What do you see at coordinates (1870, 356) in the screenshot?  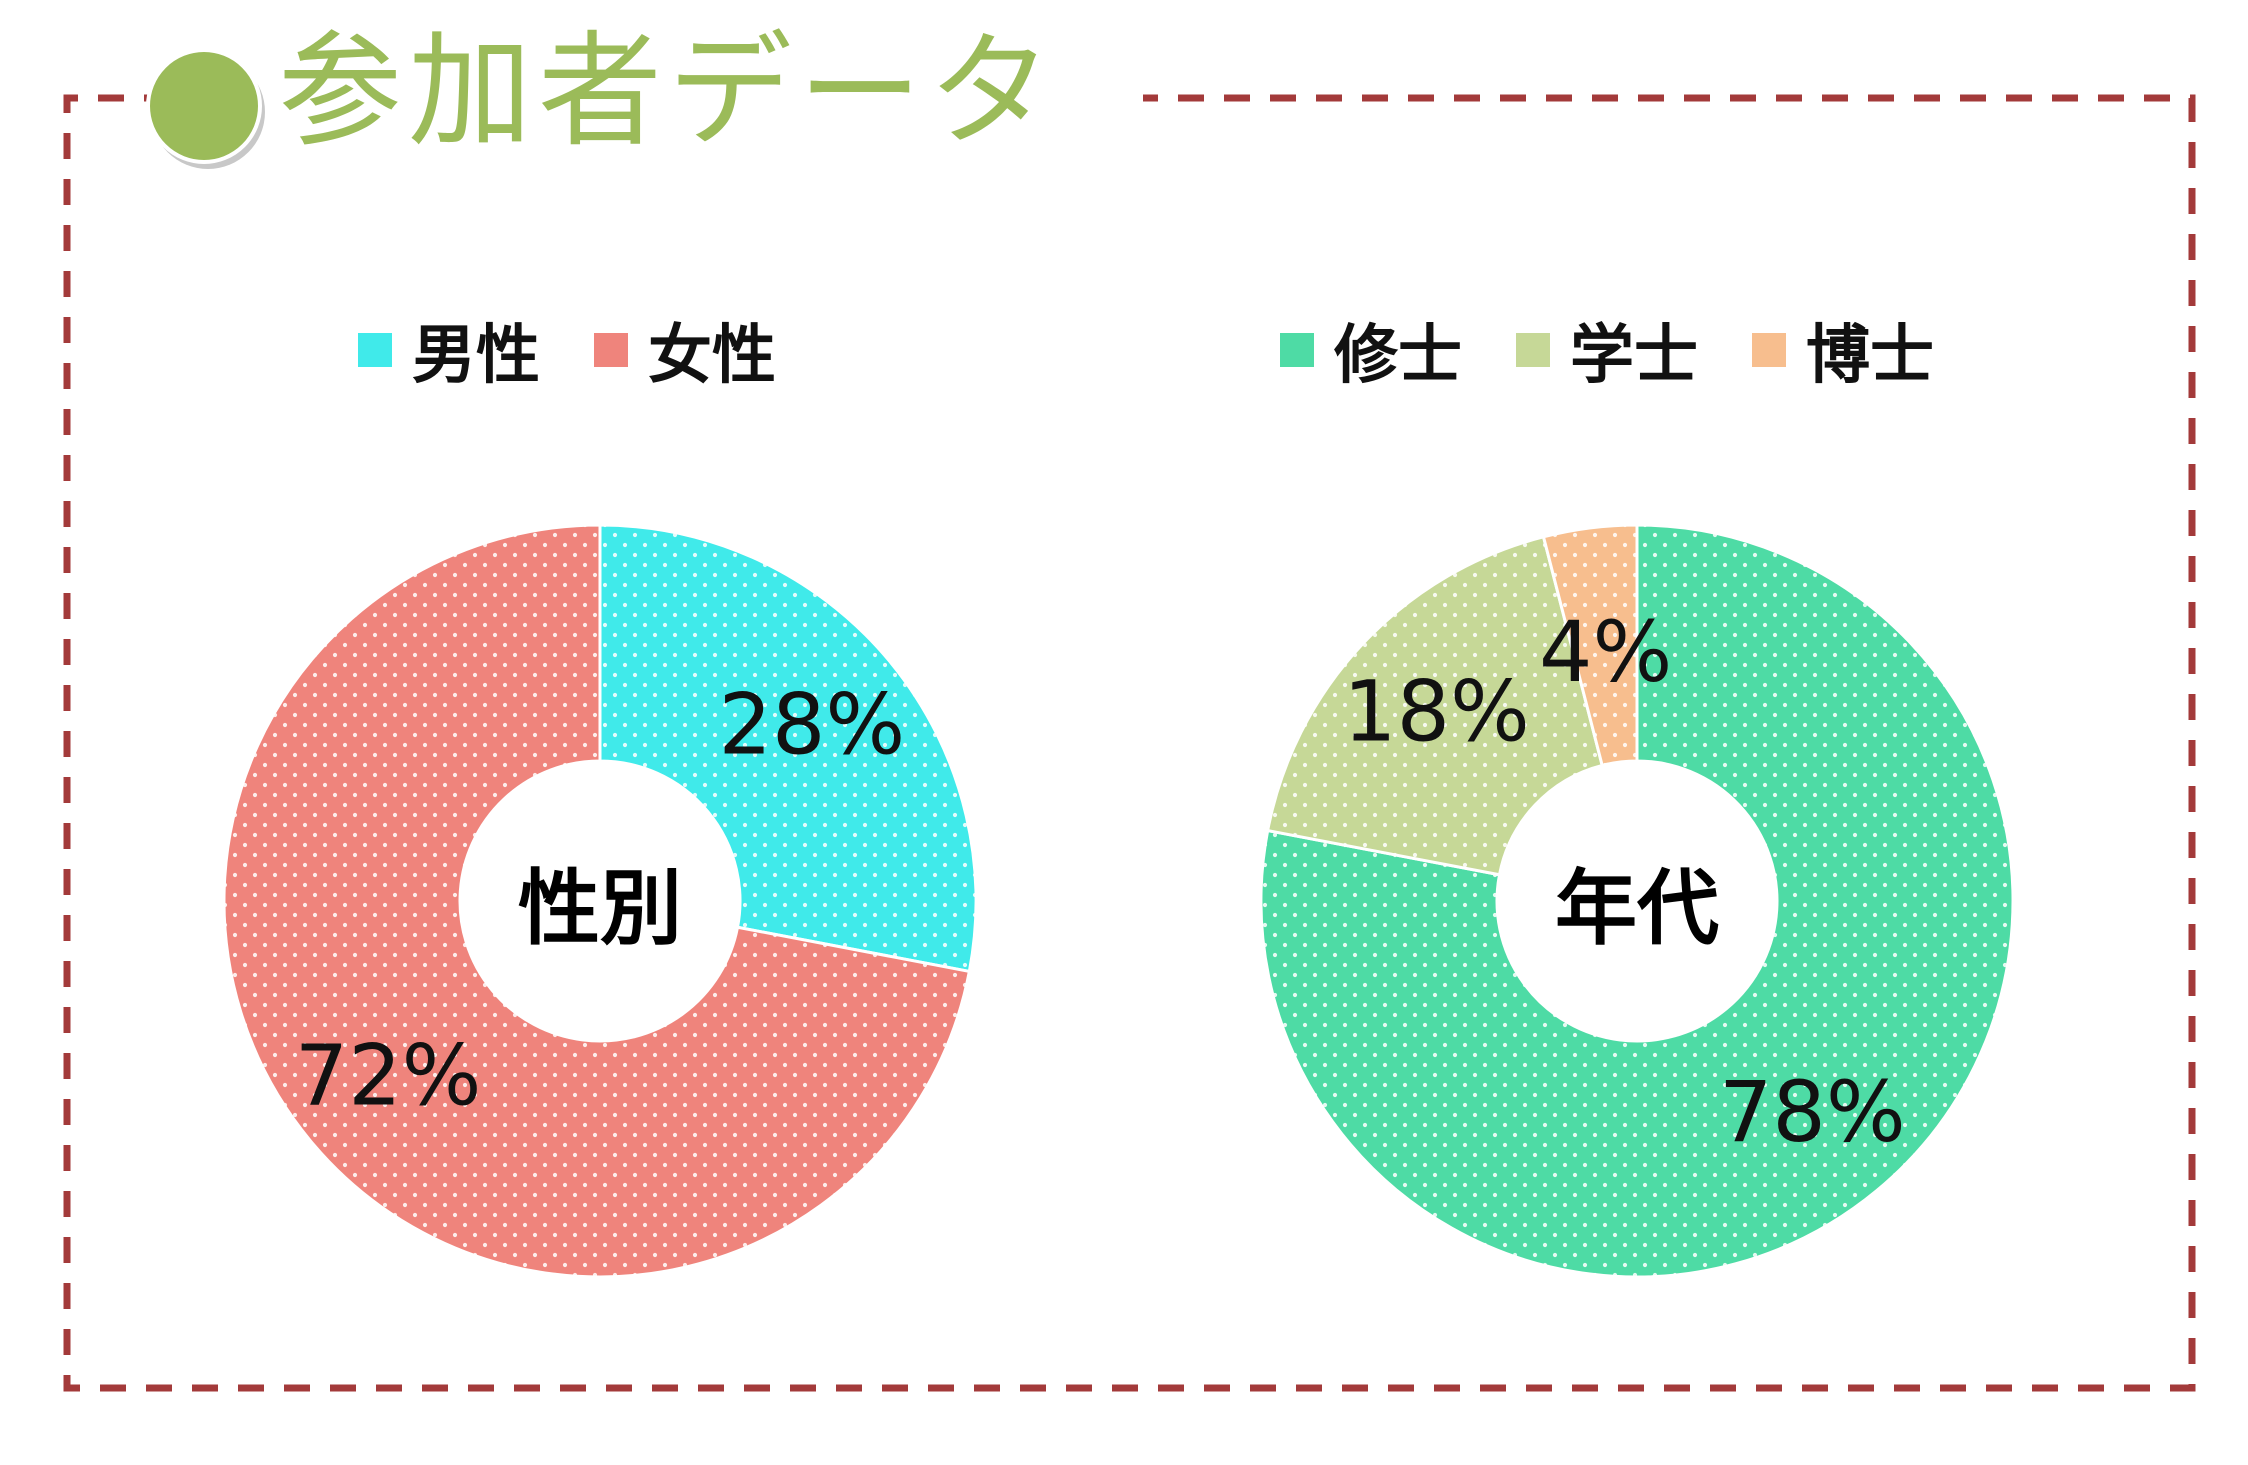 I see `legend-label: 博士` at bounding box center [1870, 356].